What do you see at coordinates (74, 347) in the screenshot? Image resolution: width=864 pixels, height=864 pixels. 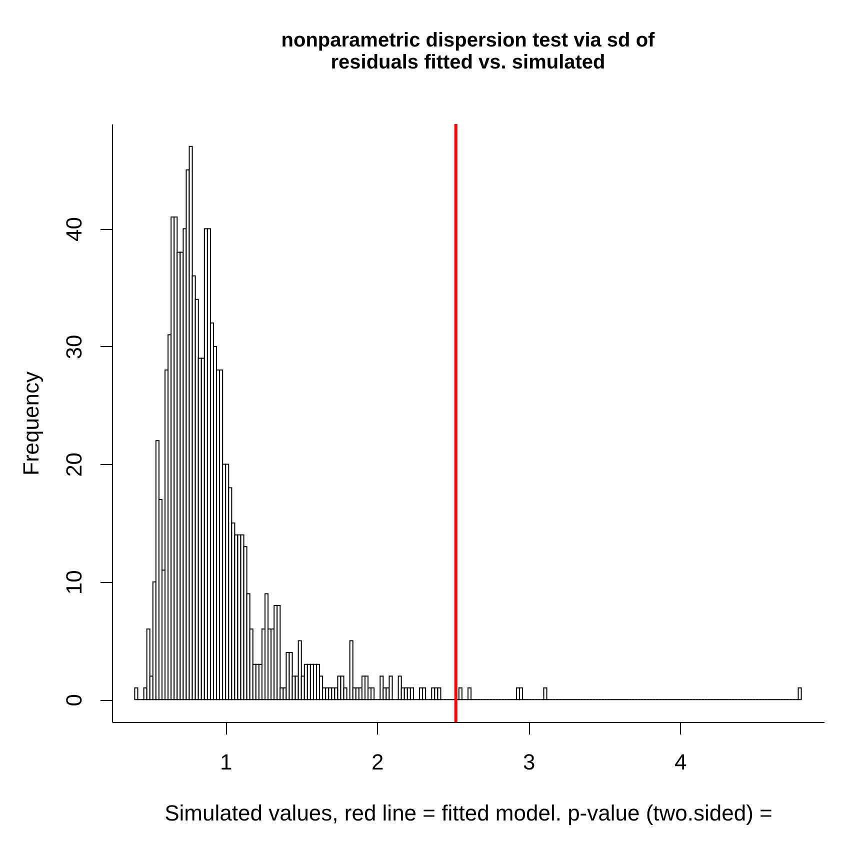 I see `y-tick-label: 30` at bounding box center [74, 347].